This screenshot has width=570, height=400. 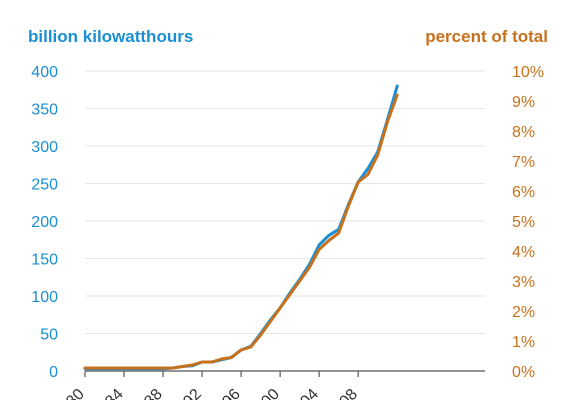 What do you see at coordinates (274, 385) in the screenshot?
I see `x-axis-ticks: 80 84 88 92 96 00 04 08` at bounding box center [274, 385].